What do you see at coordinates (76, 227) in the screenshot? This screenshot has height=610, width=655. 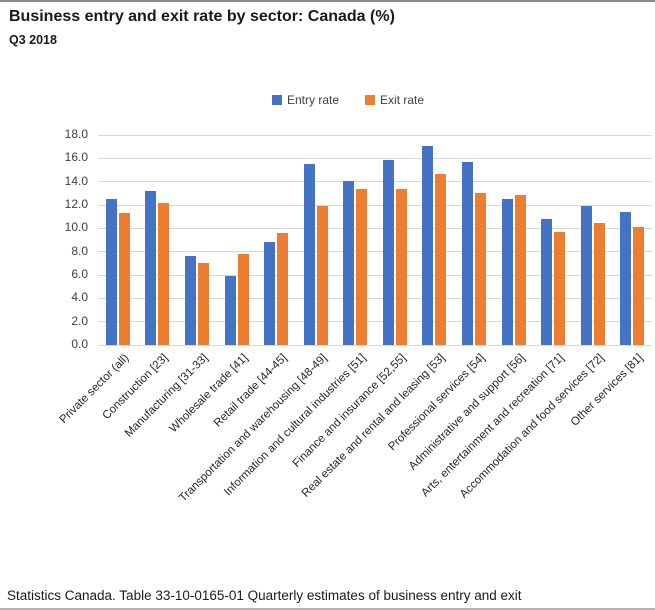 I see `y-tick-label: 10.0` at bounding box center [76, 227].